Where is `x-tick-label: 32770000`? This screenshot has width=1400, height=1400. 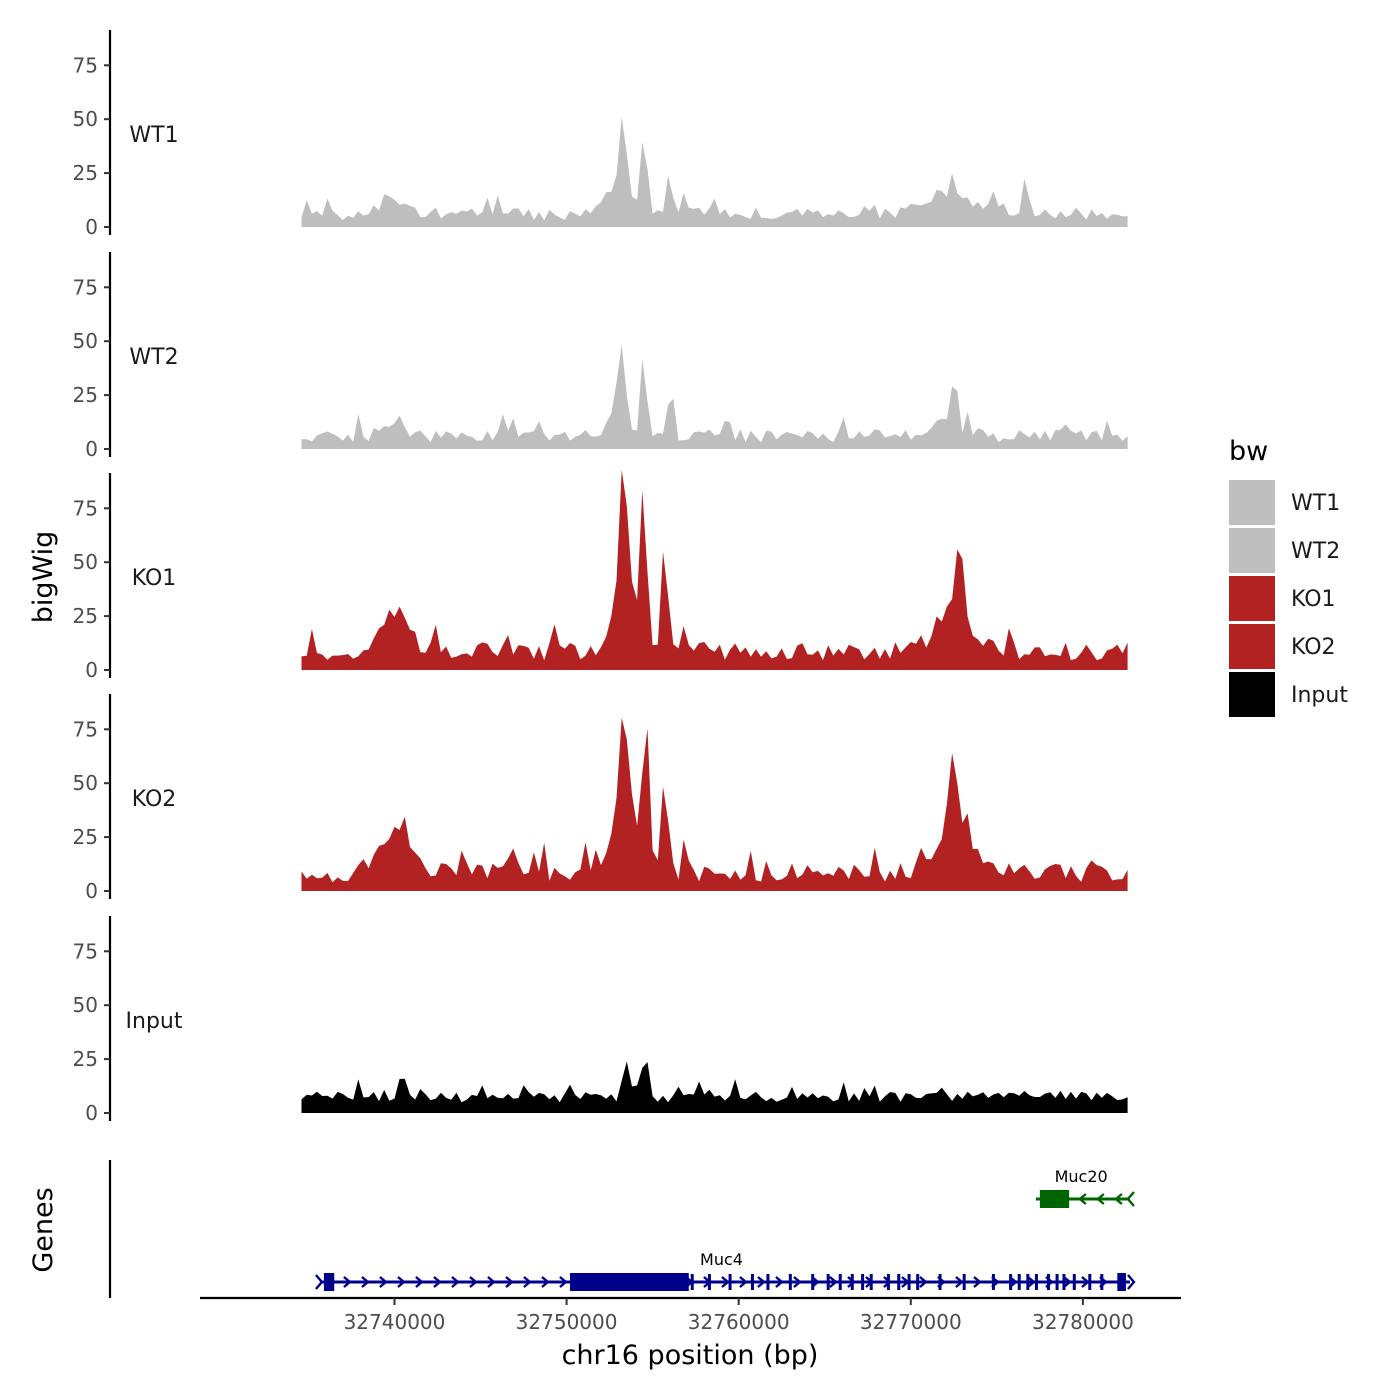 x-tick-label: 32770000 is located at coordinates (911, 1322).